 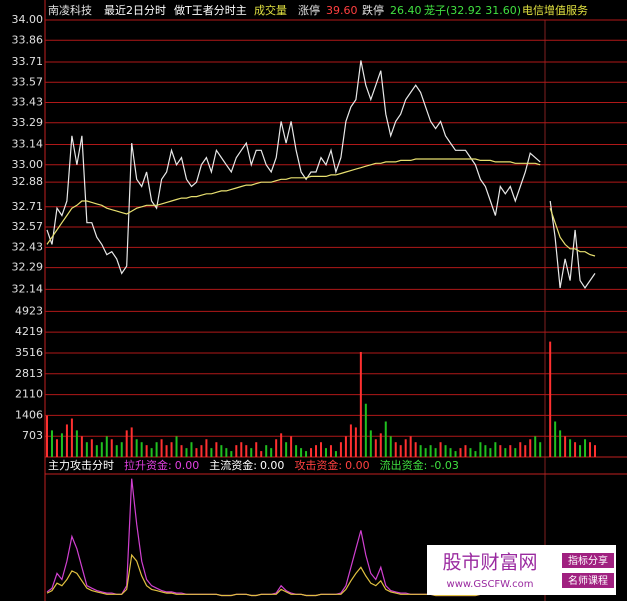 What do you see at coordinates (342, 10) in the screenshot?
I see `limit-up: 39.60` at bounding box center [342, 10].